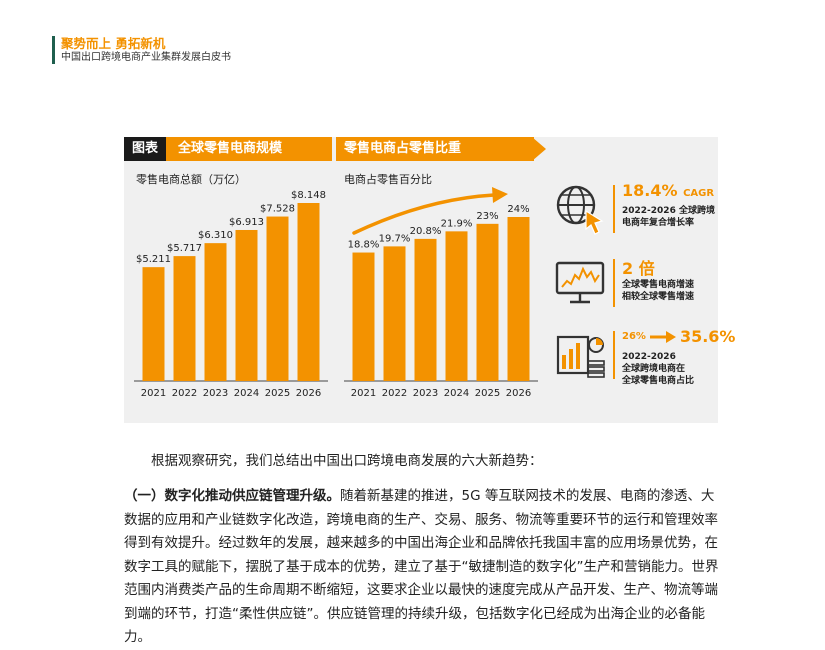 The image size is (825, 650). I want to click on stat-share: 26% 35.6% 2022-2026 全球跨境电商在 全球零售电商占比, so click(642, 362).